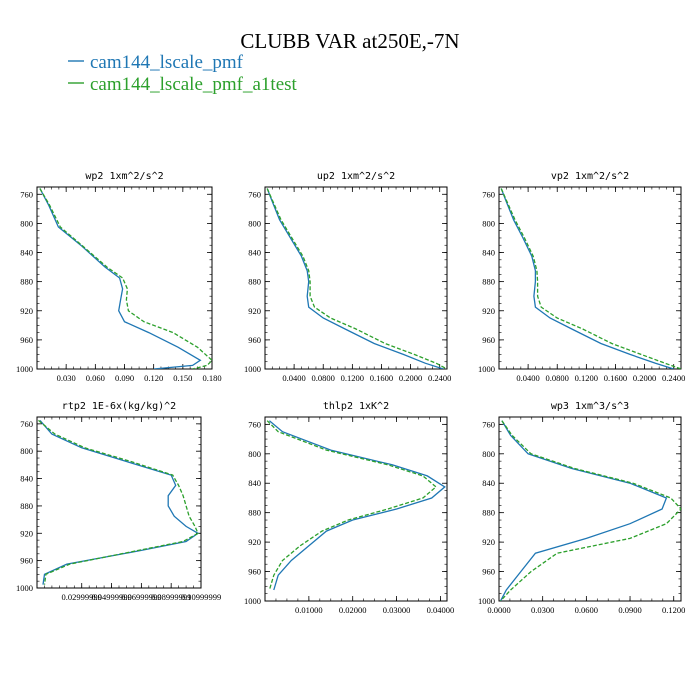 The width and height of the screenshot is (700, 700). What do you see at coordinates (194, 84) in the screenshot?
I see `legend-label-2: cam144_lscale_pmf_a1test` at bounding box center [194, 84].